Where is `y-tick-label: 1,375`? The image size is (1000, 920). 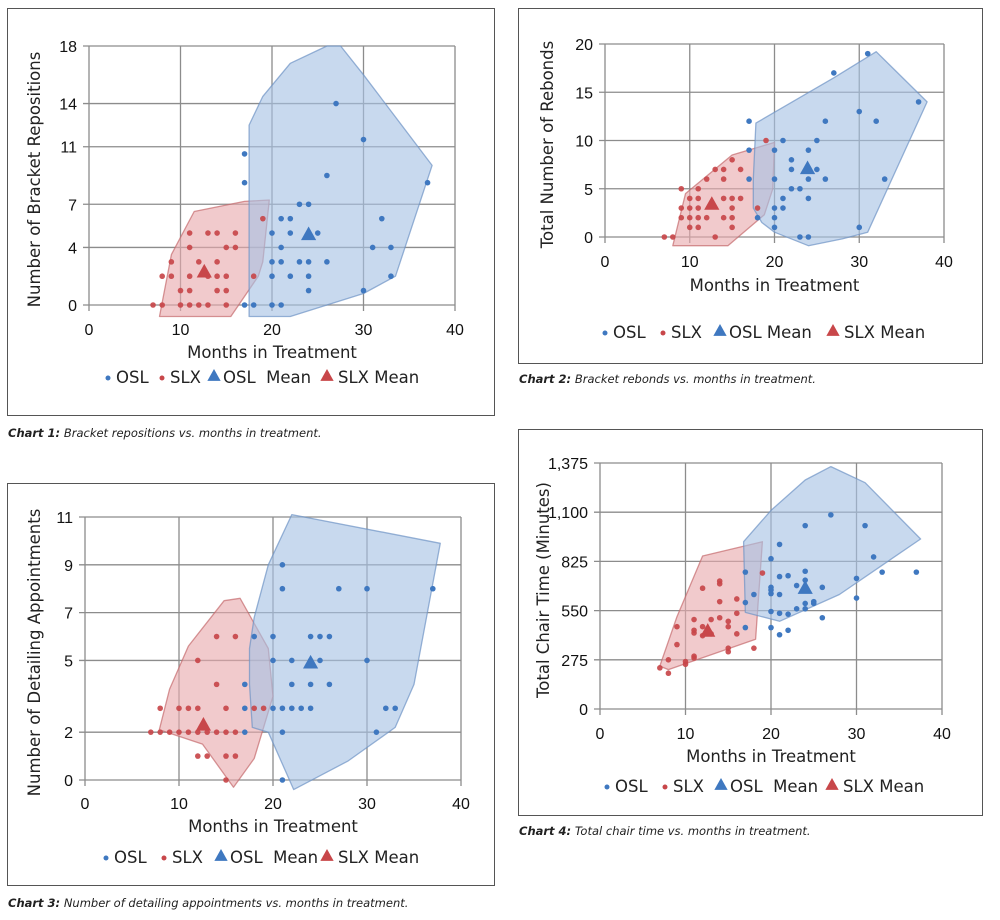 y-tick-label: 1,375 is located at coordinates (568, 464).